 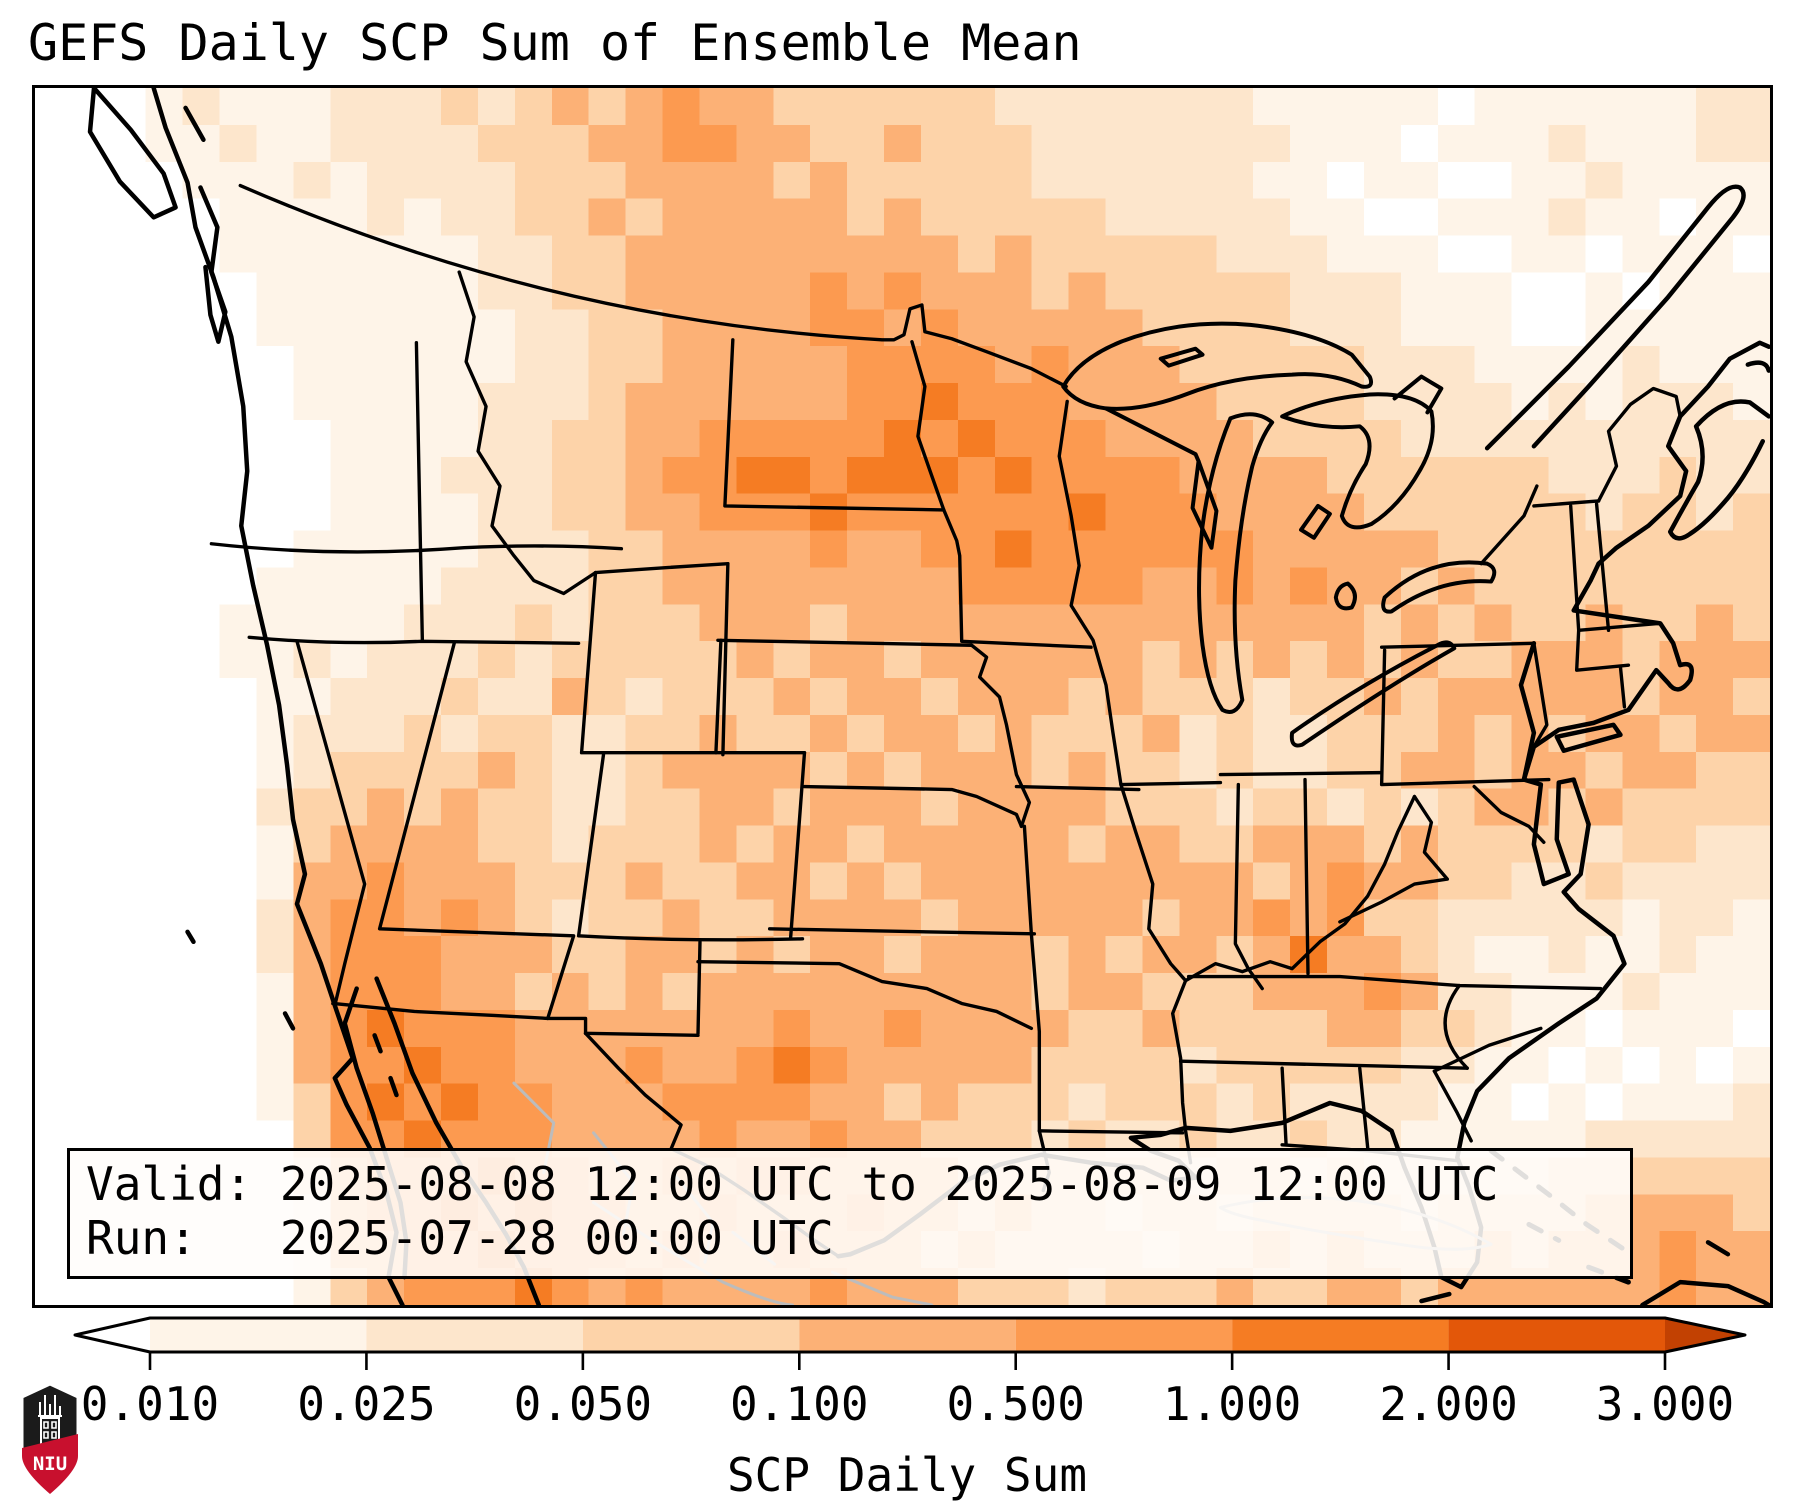 I want to click on niu-logo: NIU, so click(x=50, y=1439).